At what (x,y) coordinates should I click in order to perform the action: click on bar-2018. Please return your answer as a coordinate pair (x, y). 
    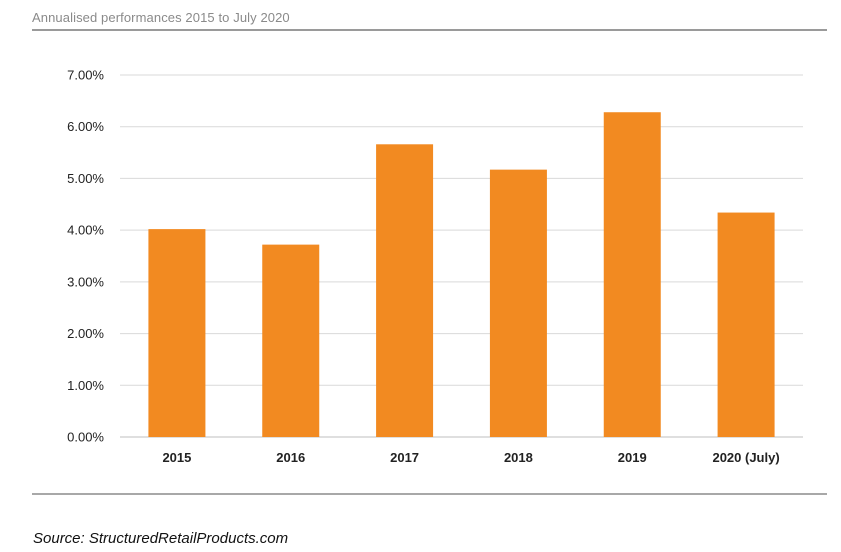
    Looking at the image, I should click on (518, 303).